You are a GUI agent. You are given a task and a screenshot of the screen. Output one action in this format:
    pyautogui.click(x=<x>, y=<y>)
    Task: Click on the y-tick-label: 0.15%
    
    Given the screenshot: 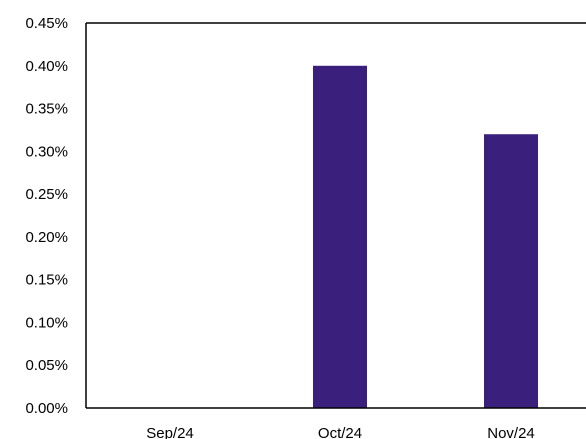 What is the action you would take?
    pyautogui.click(x=46, y=280)
    